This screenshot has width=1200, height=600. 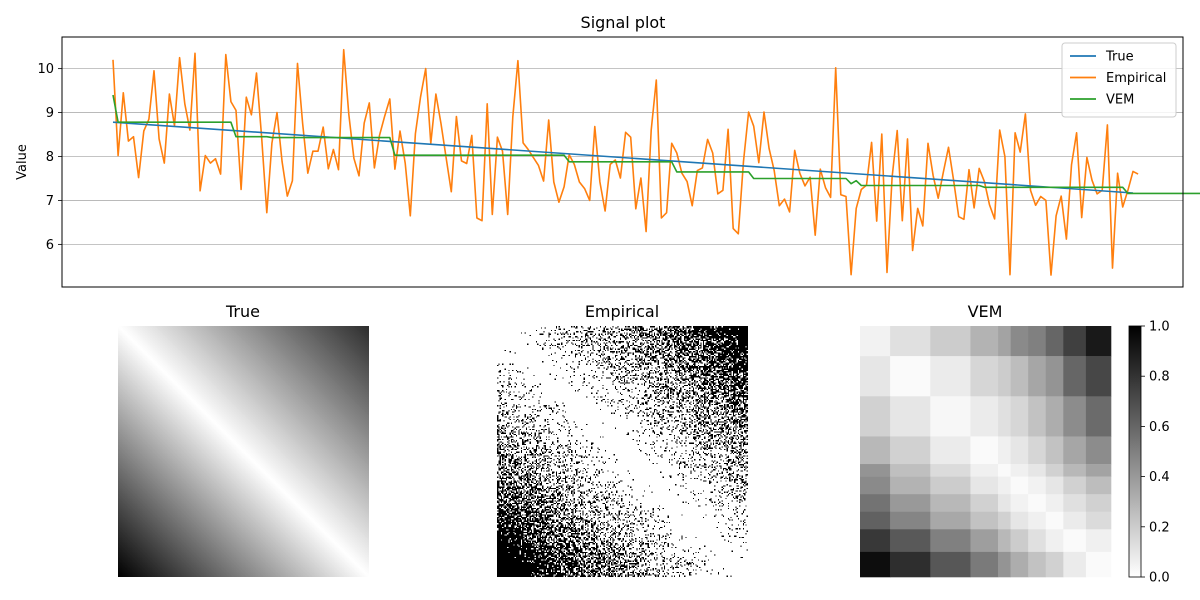 I want to click on colorbar-tick-label: 0.0, so click(x=1159, y=578).